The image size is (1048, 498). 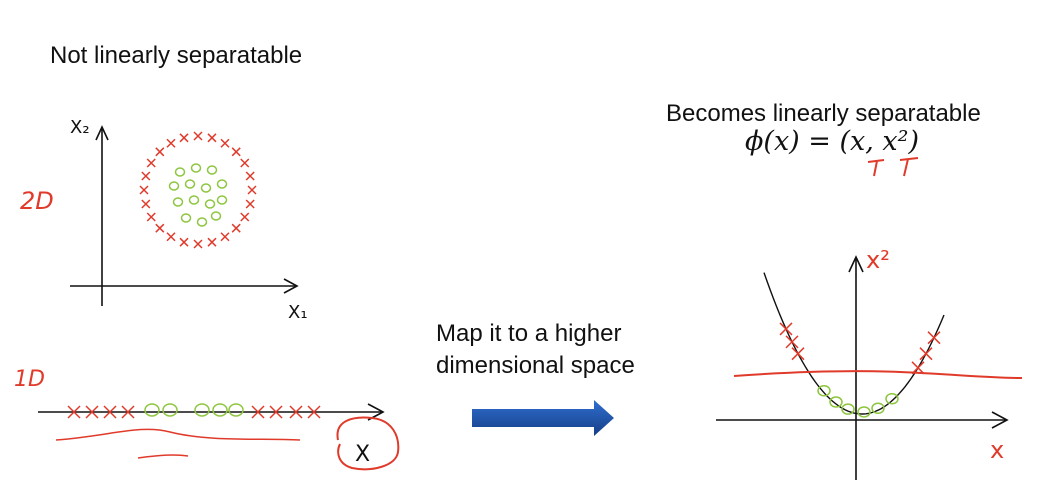 I want to click on inner-class-circles, so click(x=198, y=195).